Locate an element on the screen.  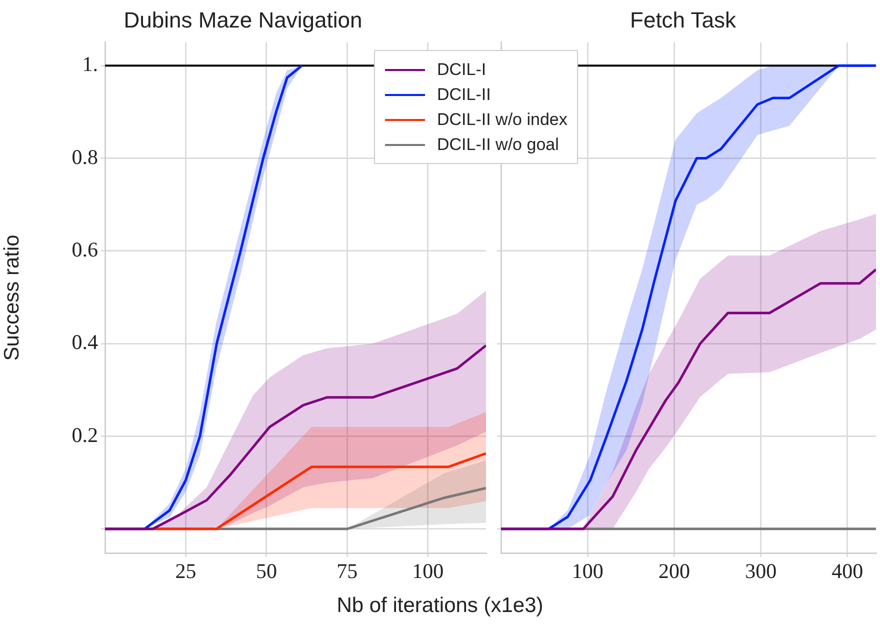
y-tick-label: 0.2 is located at coordinates (85, 434).